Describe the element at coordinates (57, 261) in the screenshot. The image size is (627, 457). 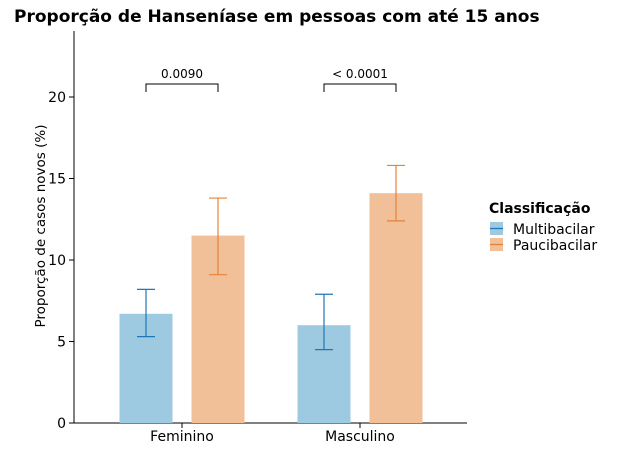
I see `y-tick-label: 10` at that location.